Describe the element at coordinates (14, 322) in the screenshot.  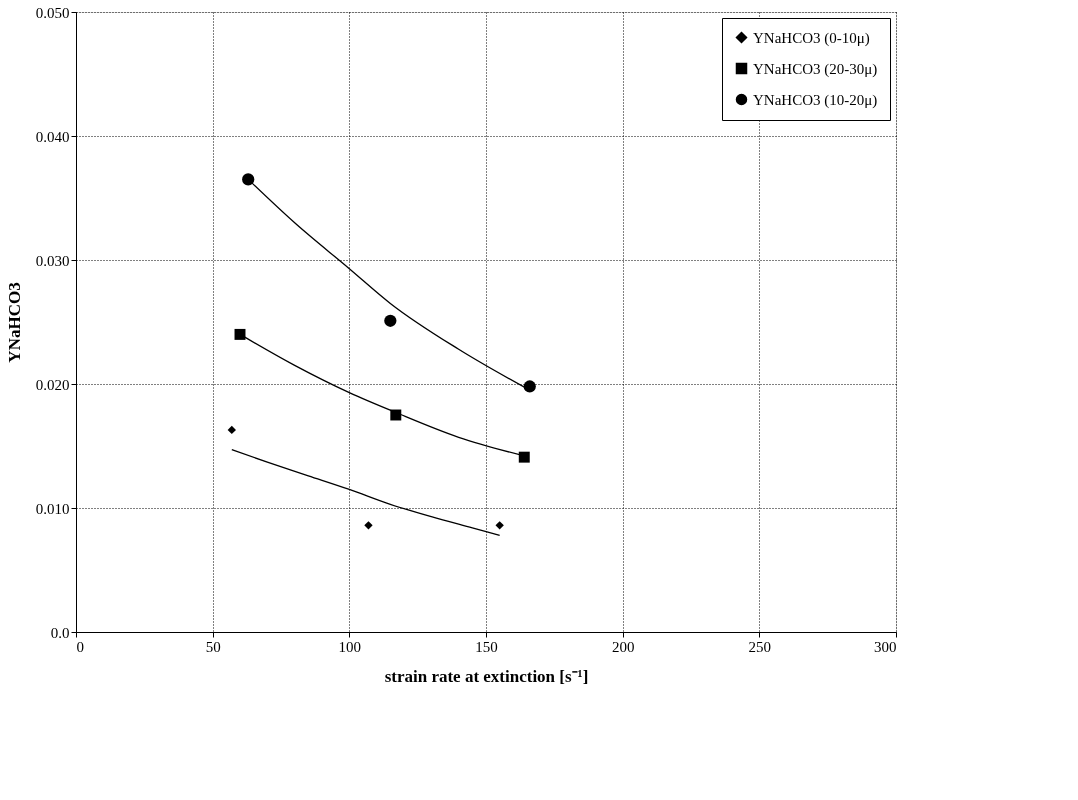
I see `y-axis-title: YNaHCO3` at that location.